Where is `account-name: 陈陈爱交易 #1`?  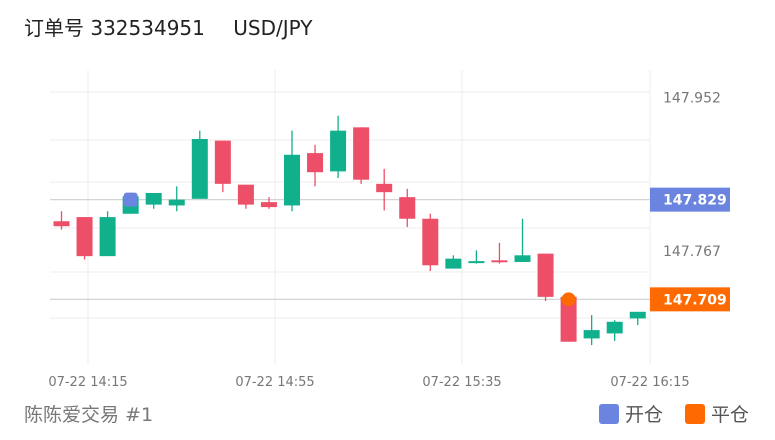 account-name: 陈陈爱交易 #1 is located at coordinates (89, 415).